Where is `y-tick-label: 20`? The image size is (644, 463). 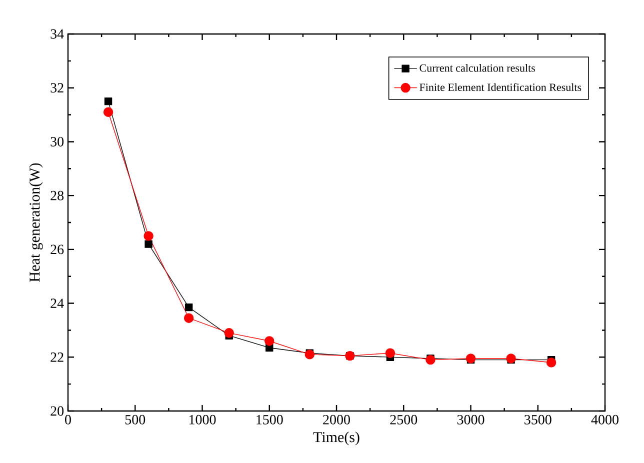
y-tick-label: 20 is located at coordinates (57, 411).